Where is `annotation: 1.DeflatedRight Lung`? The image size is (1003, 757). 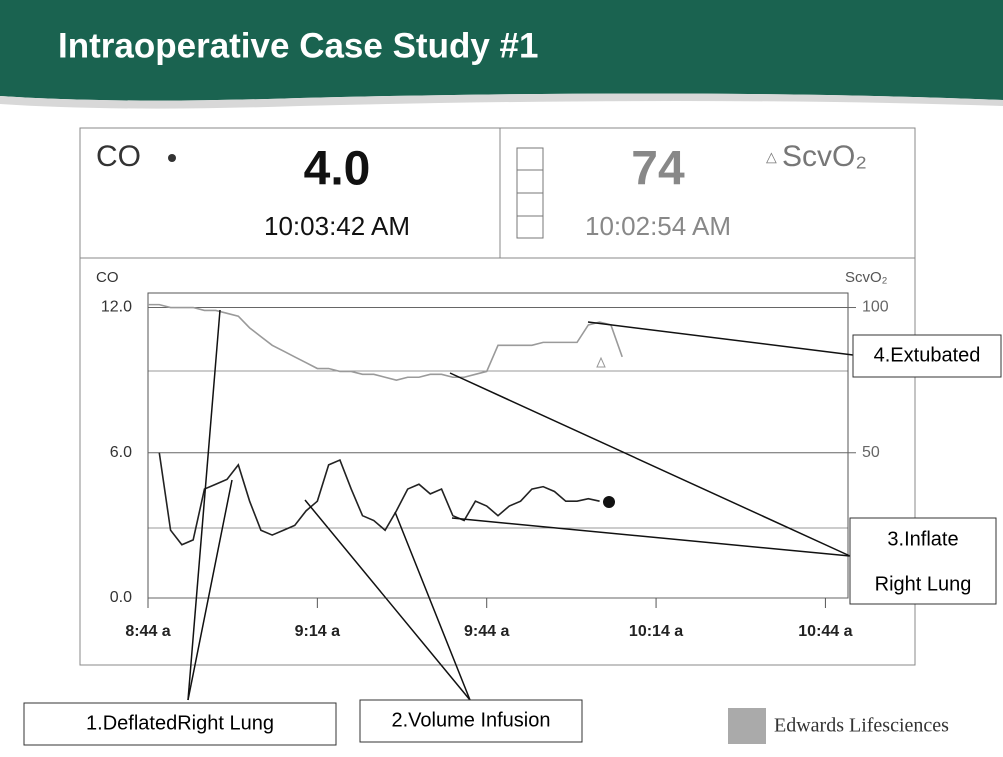
annotation: 1.DeflatedRight Lung is located at coordinates (180, 723).